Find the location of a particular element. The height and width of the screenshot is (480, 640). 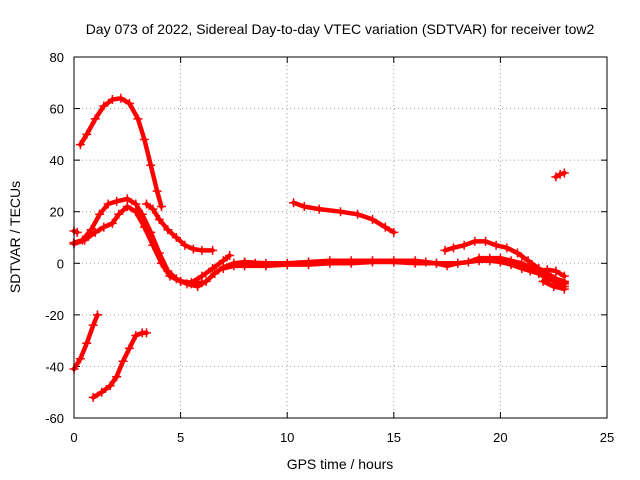

series-arc-tail-b is located at coordinates (553, 285).